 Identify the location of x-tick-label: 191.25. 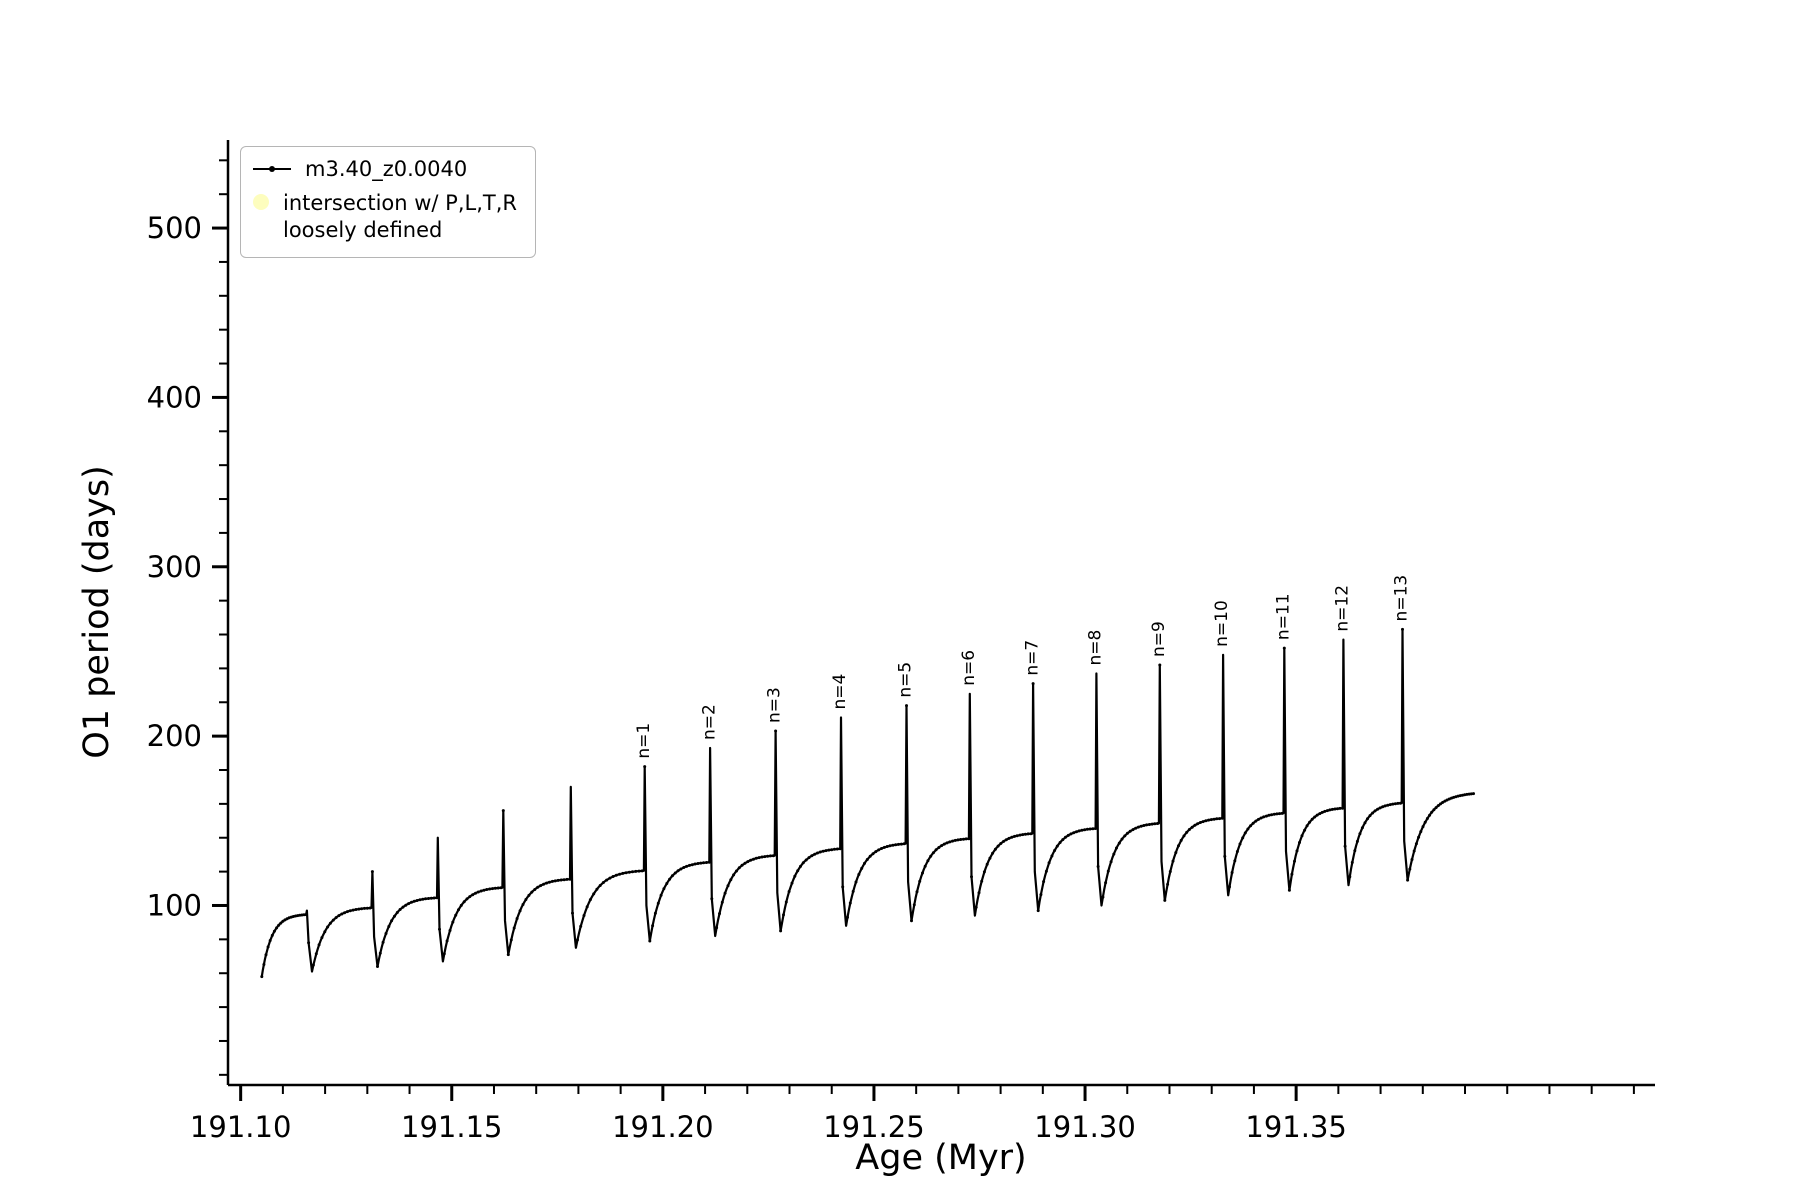
(873, 1127).